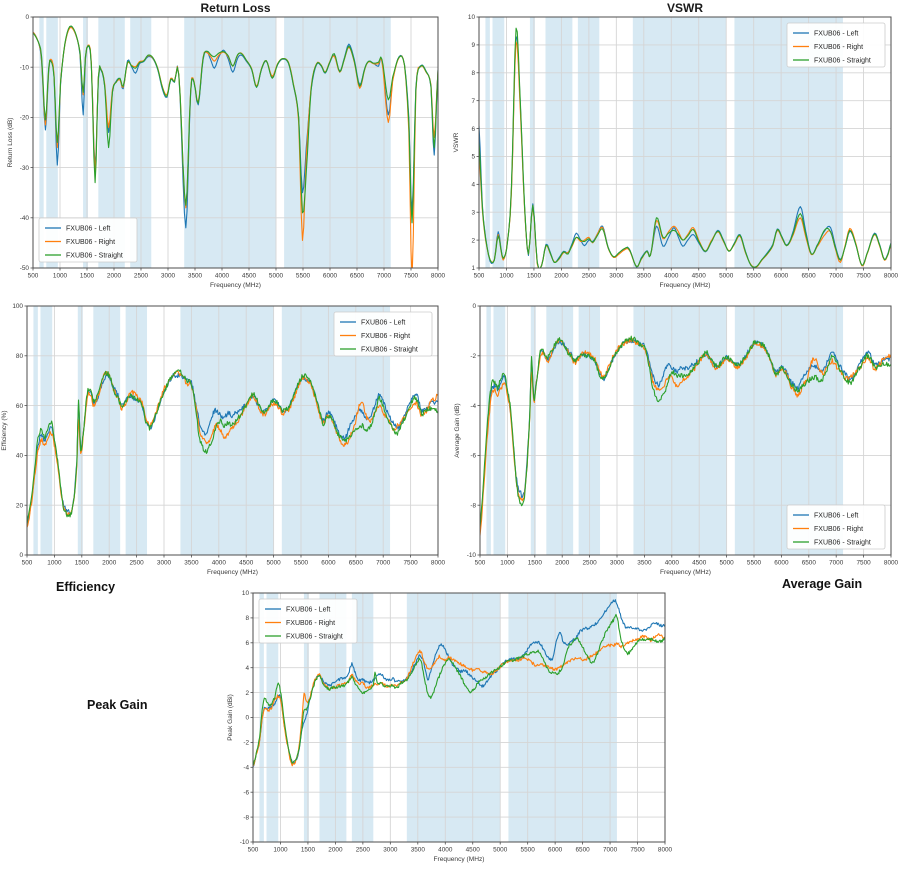 The image size is (900, 869). I want to click on svg-text: 4, so click(247, 668).